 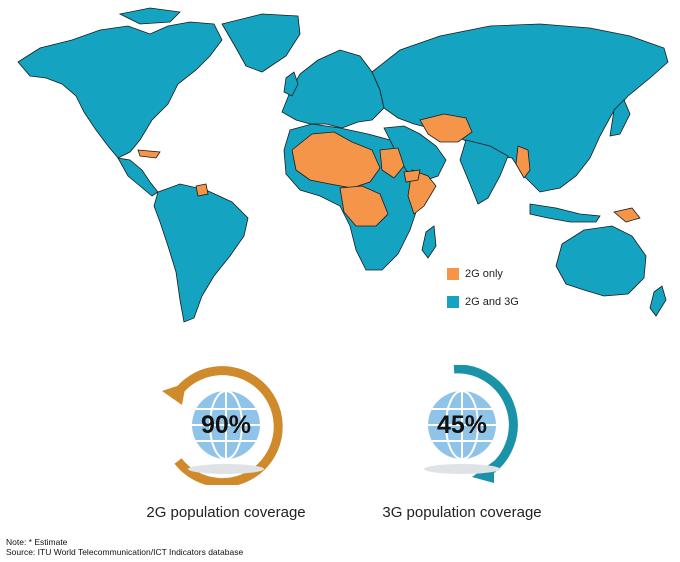 I want to click on madagascar, so click(x=429, y=242).